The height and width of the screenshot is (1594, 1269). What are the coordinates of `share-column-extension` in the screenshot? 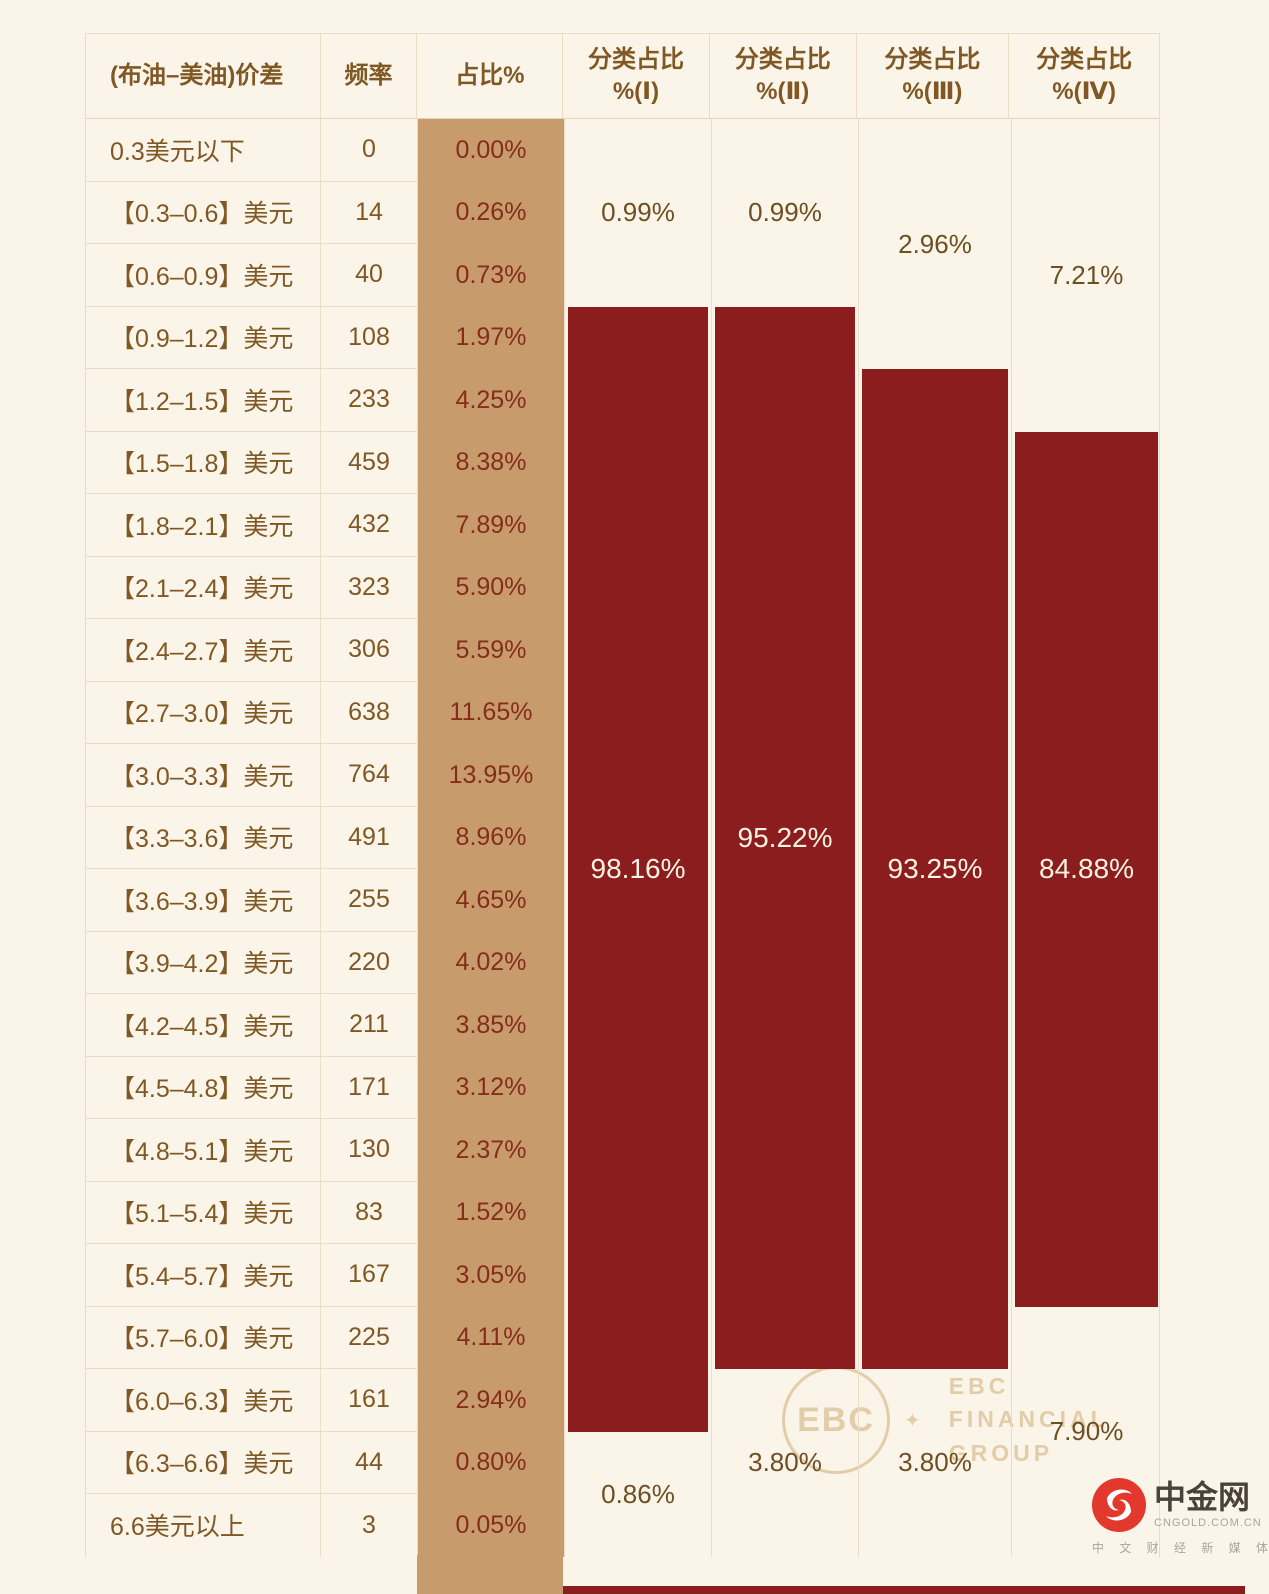 It's located at (490, 1574).